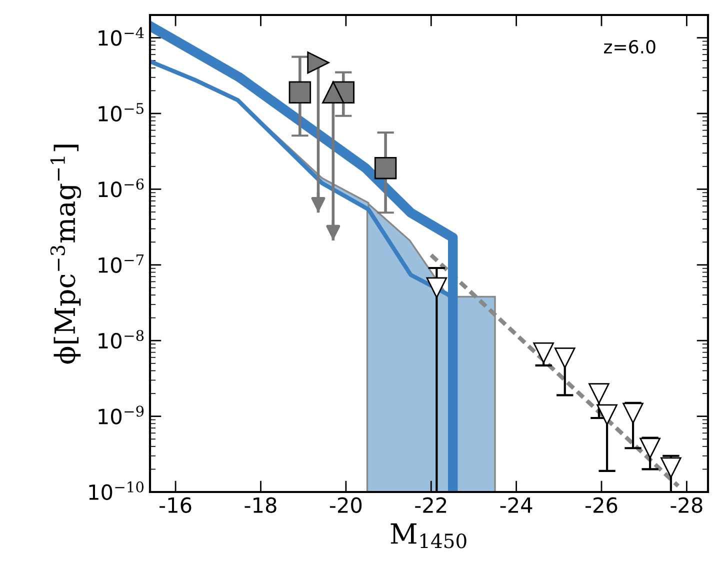 This screenshot has height=580, width=727. I want to click on y-tick-label: 10$^{−4}$, so click(121, 36).